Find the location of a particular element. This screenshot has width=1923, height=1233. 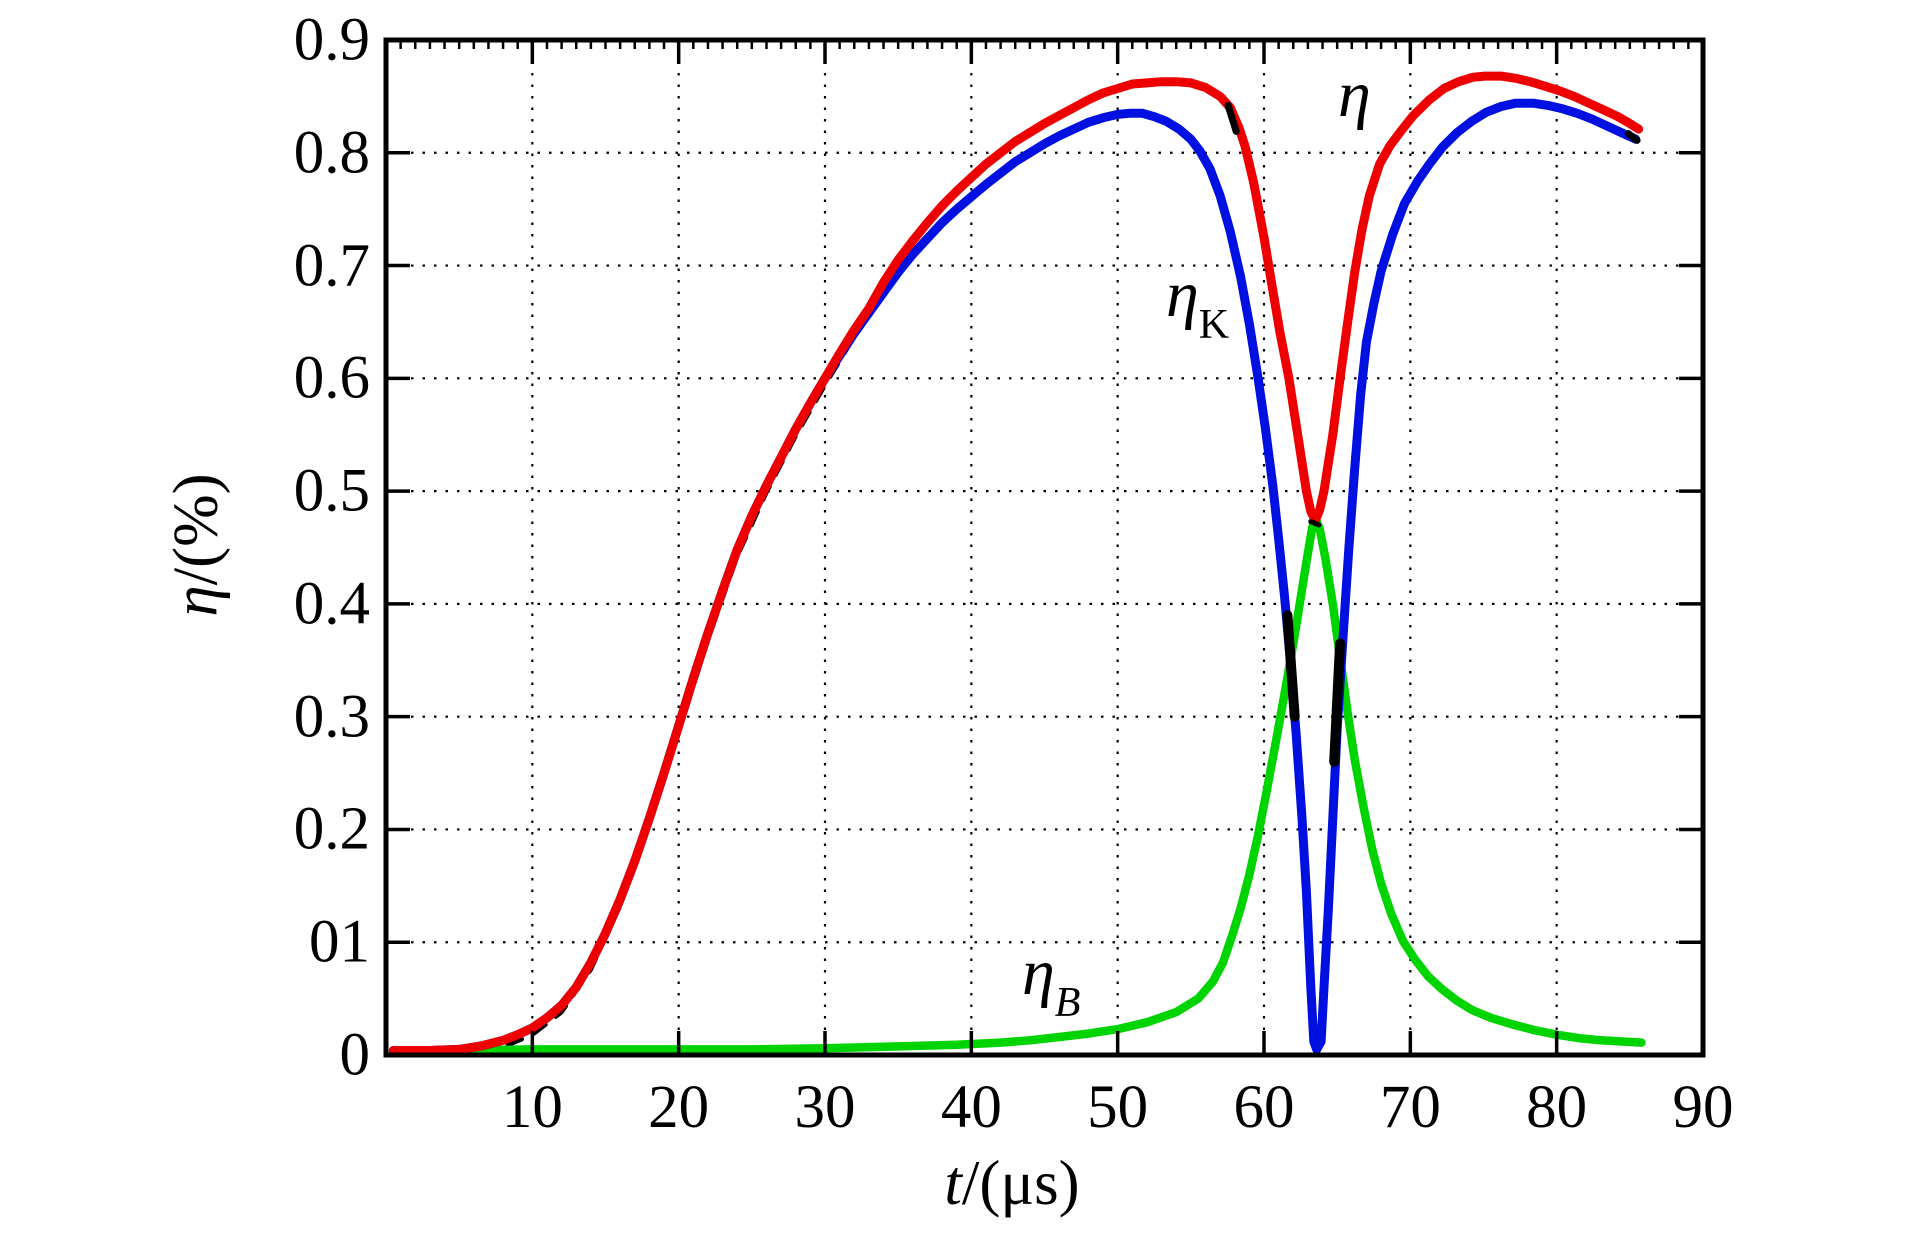

y-tick-label: 0.2 is located at coordinates (331, 829).